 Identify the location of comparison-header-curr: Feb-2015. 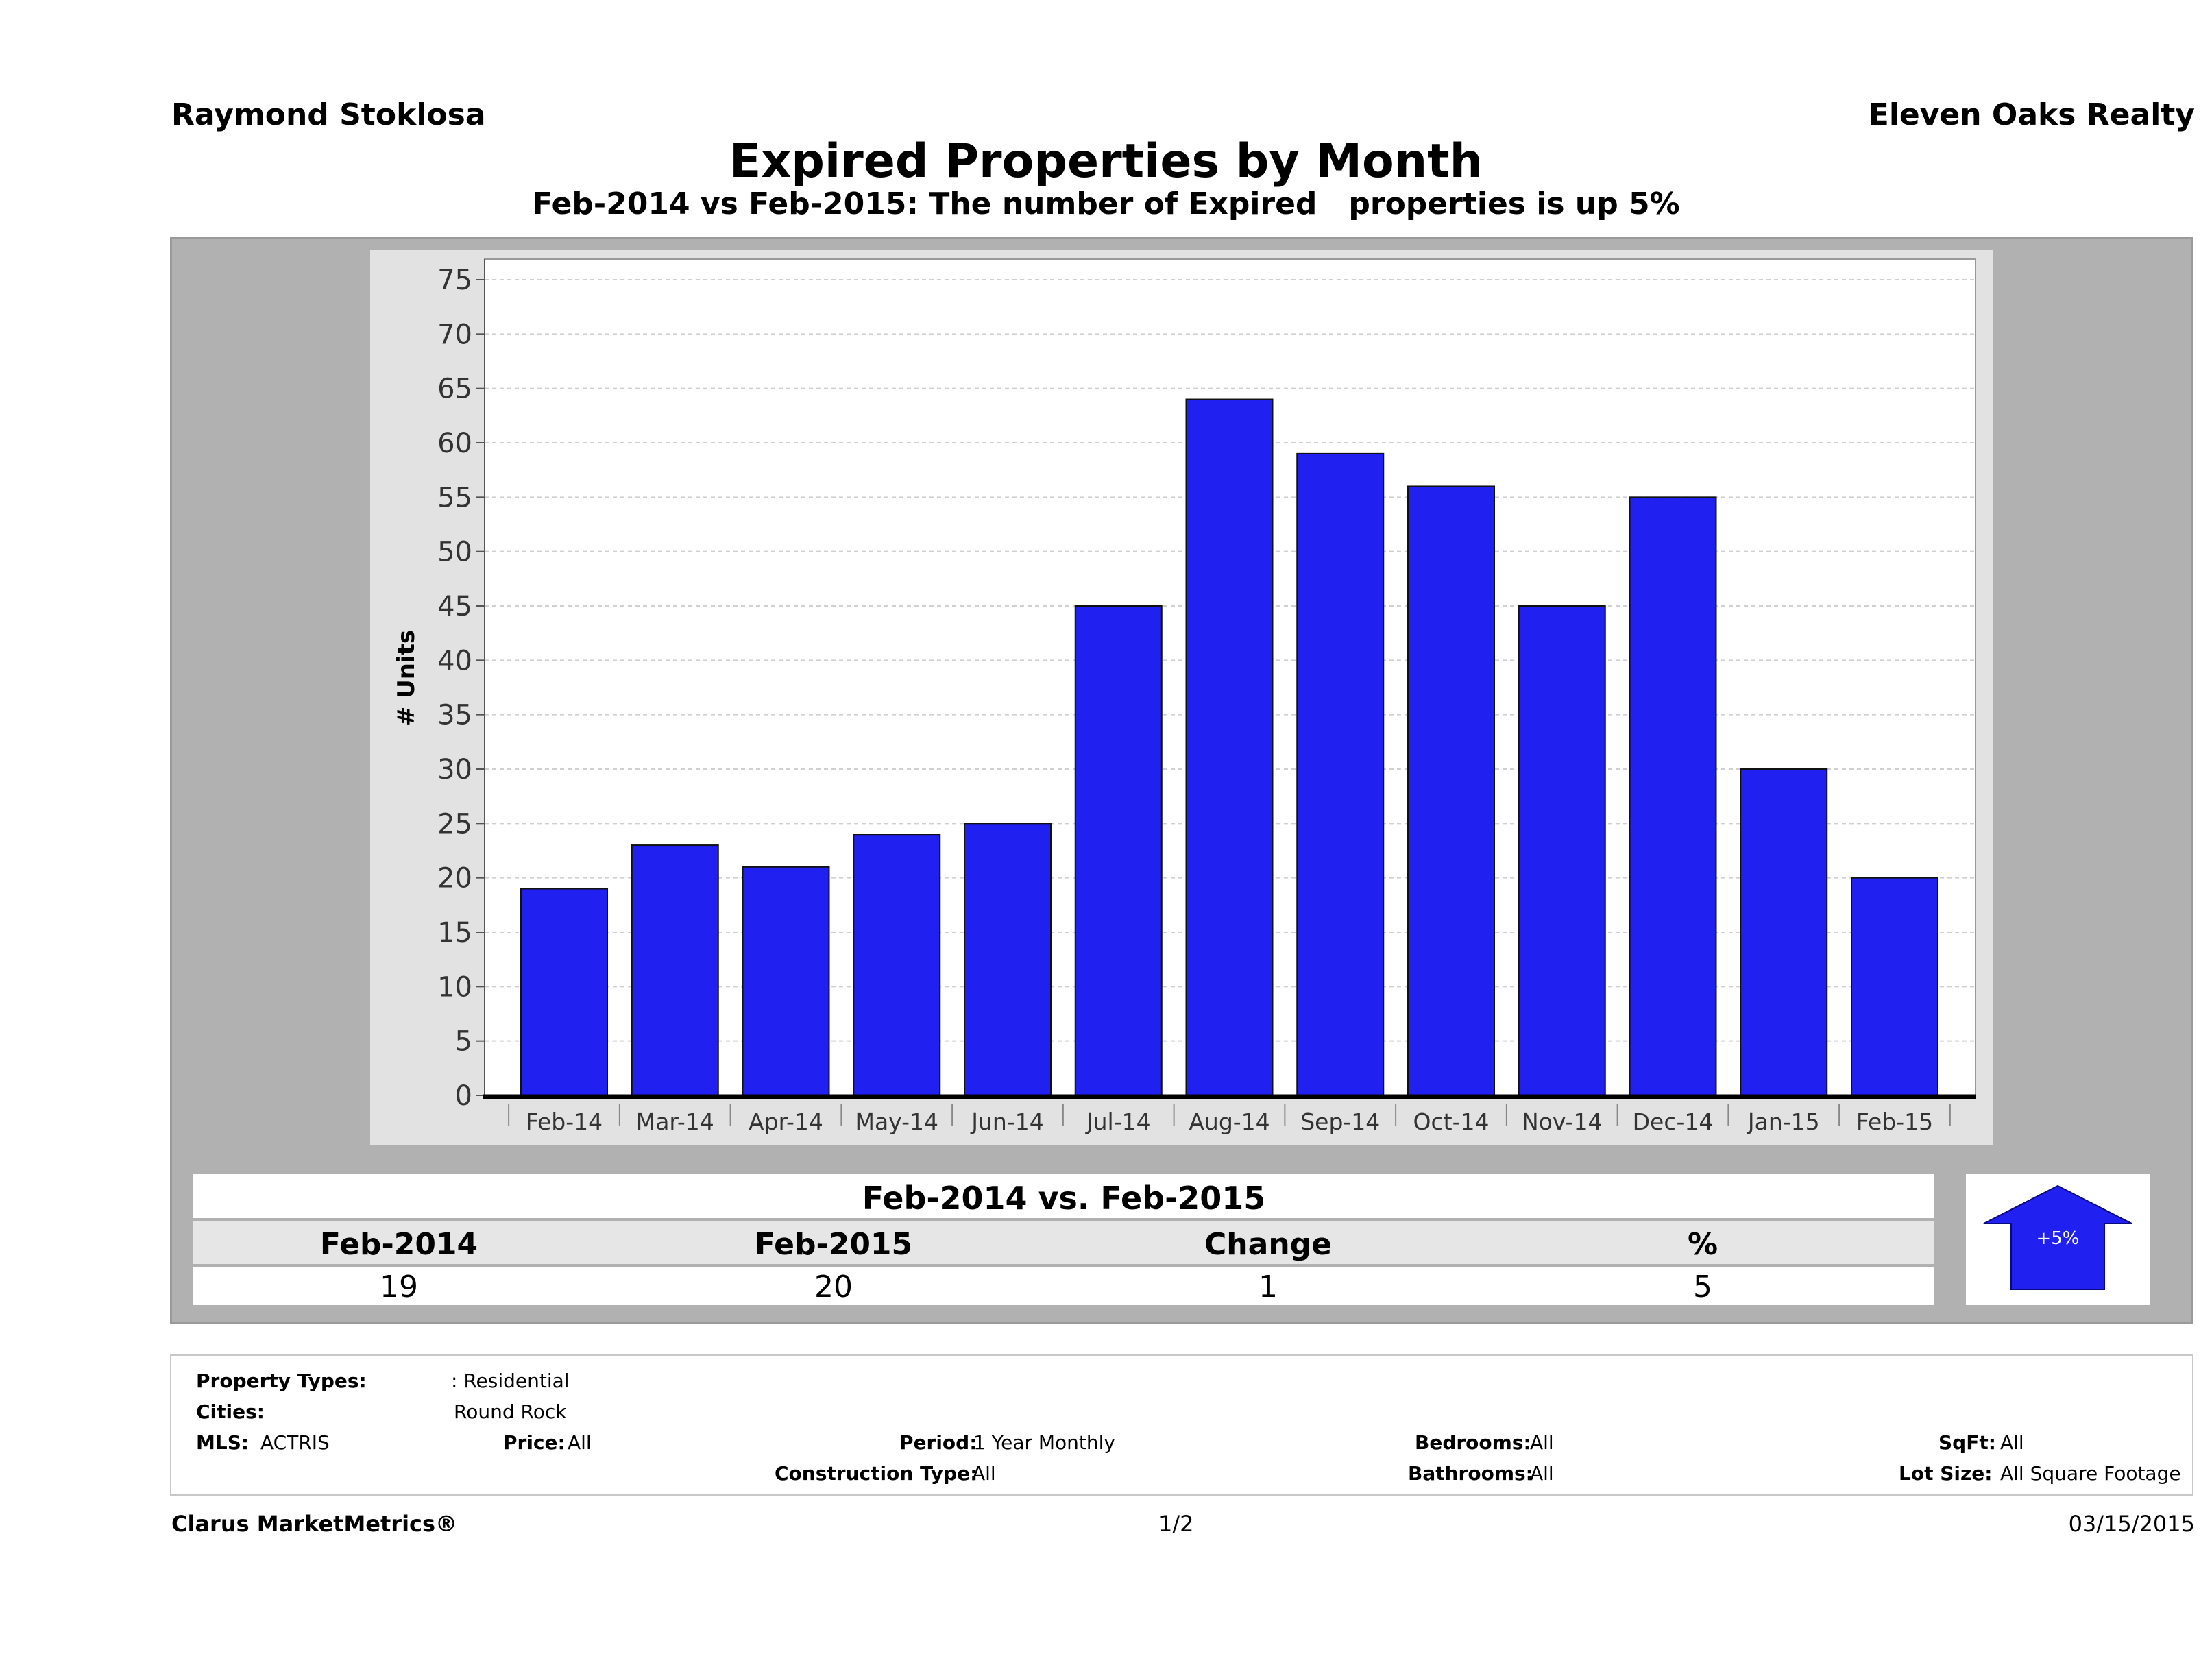
(834, 1244).